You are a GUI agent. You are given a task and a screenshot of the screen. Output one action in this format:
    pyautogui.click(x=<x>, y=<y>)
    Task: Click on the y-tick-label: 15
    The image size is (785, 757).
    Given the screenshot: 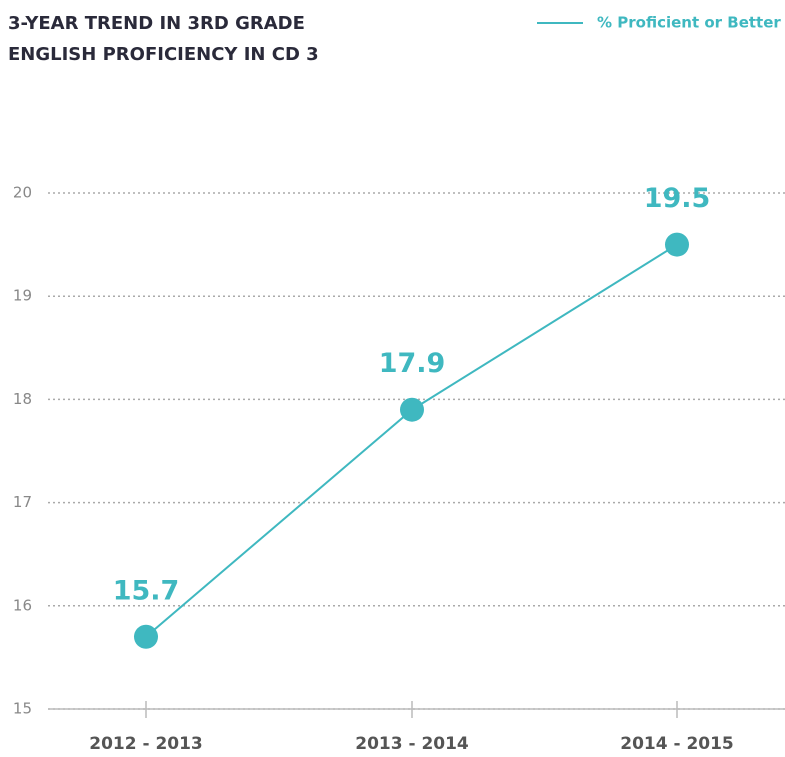 What is the action you would take?
    pyautogui.click(x=22, y=709)
    